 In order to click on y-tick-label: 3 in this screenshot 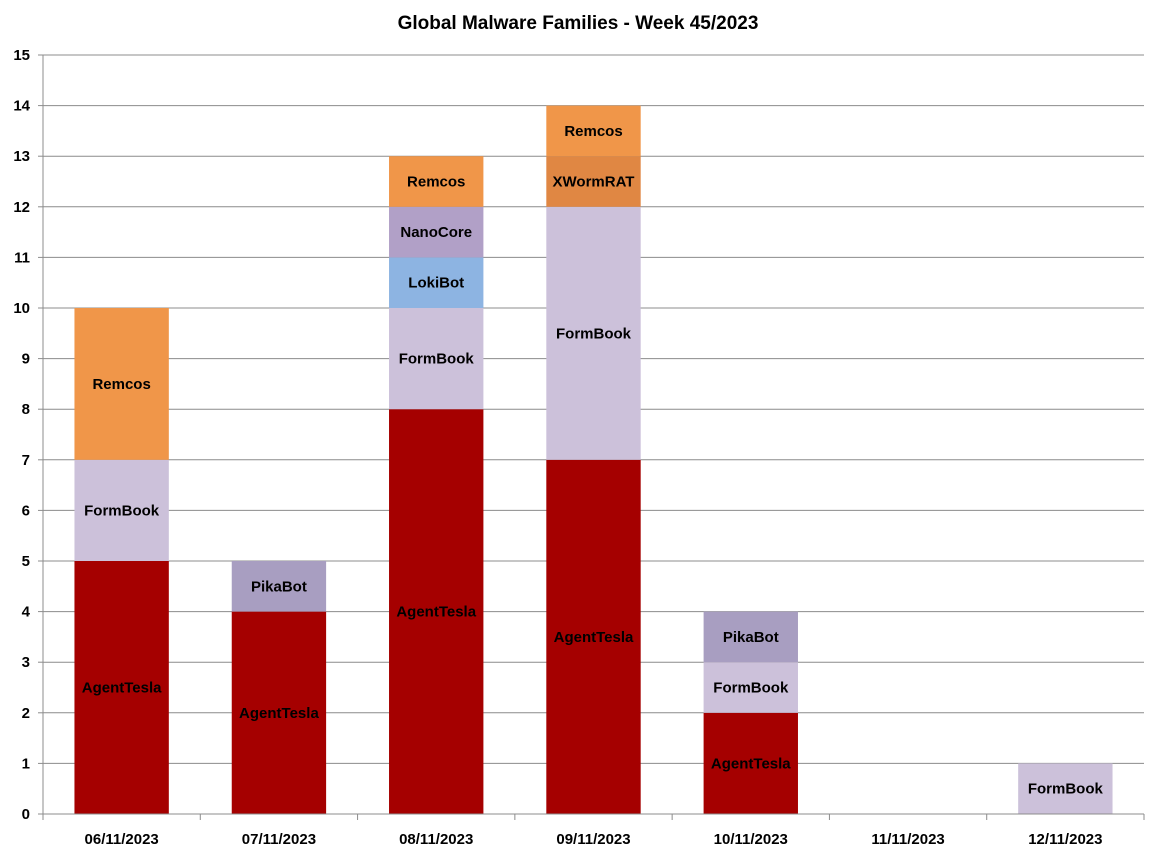, I will do `click(26, 662)`.